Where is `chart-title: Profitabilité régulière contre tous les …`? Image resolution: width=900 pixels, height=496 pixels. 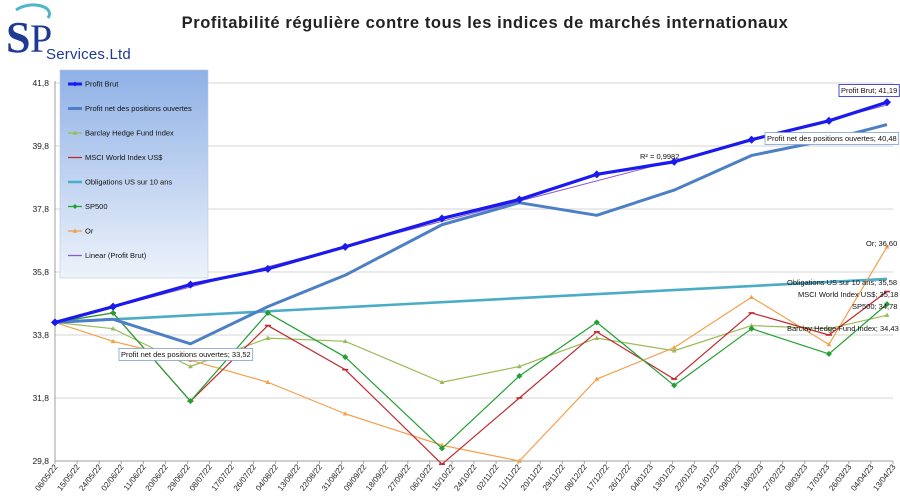 chart-title: Profitabilité régulière contre tous les … is located at coordinates (485, 23).